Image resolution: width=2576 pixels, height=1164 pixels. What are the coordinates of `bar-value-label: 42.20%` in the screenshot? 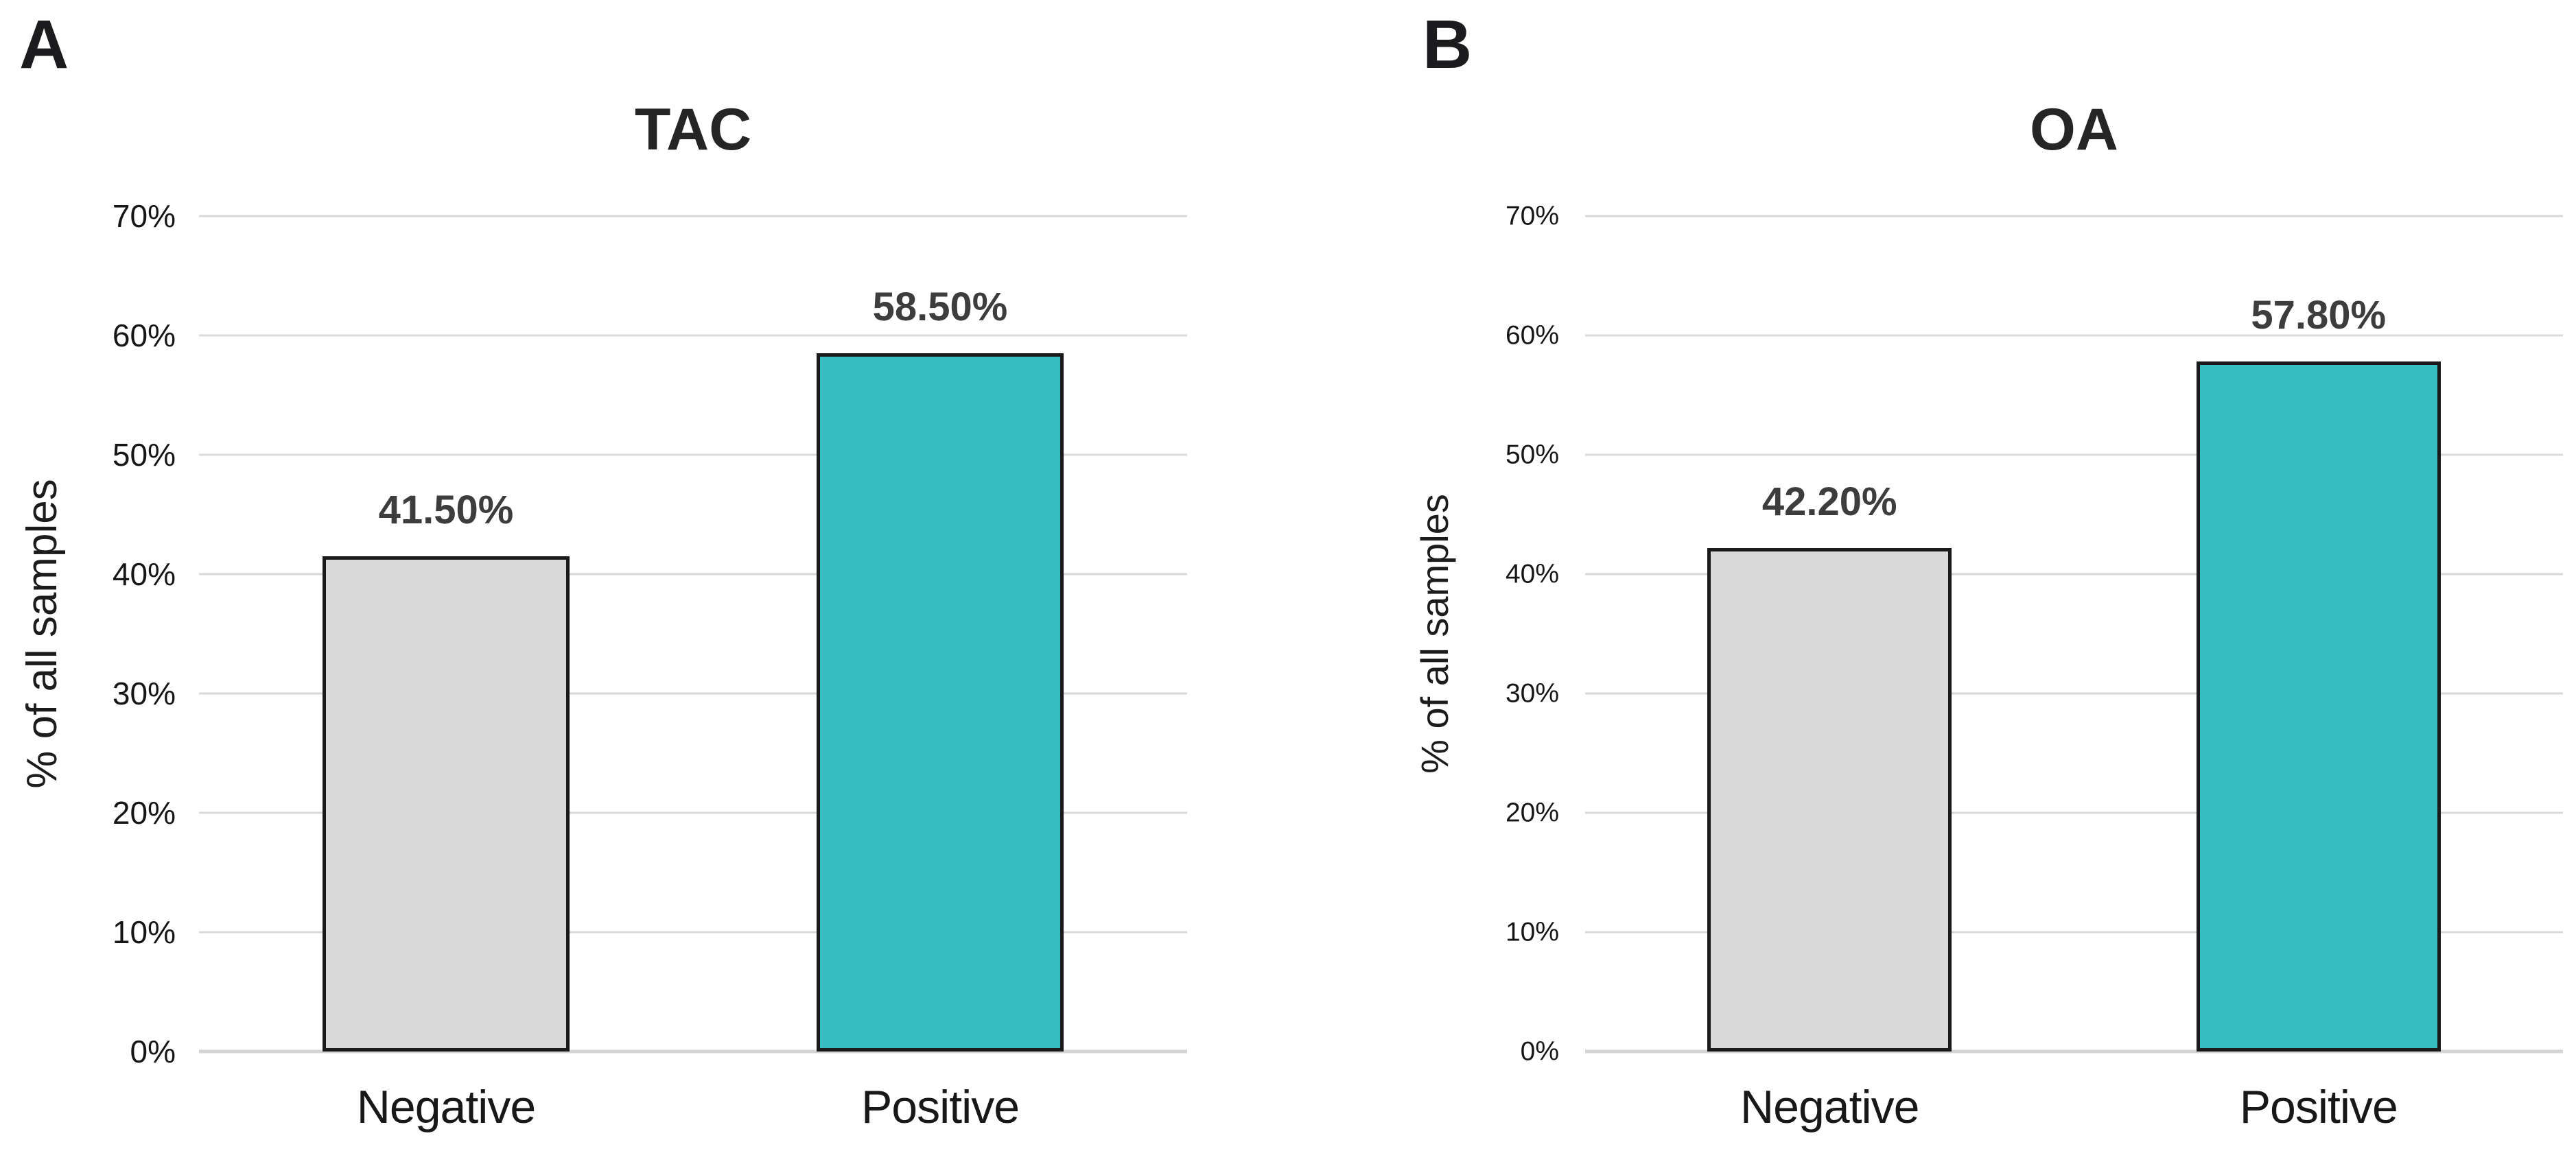 It's located at (1829, 501).